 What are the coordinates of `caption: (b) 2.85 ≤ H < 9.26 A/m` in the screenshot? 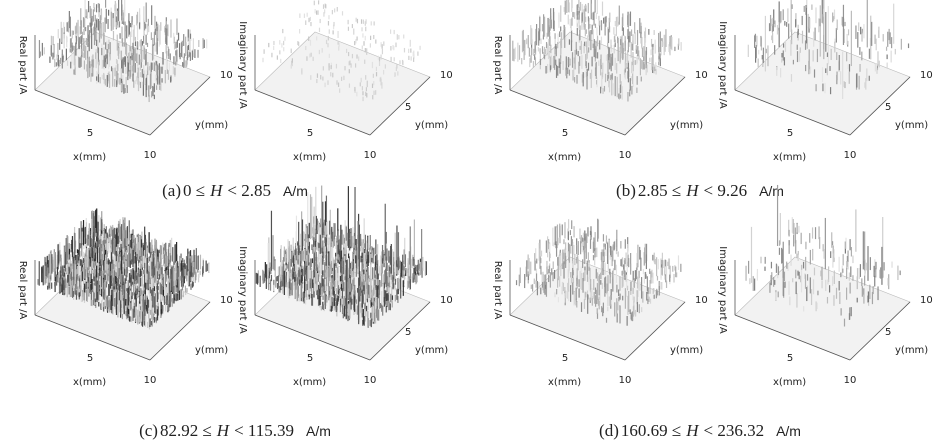 It's located at (700, 190).